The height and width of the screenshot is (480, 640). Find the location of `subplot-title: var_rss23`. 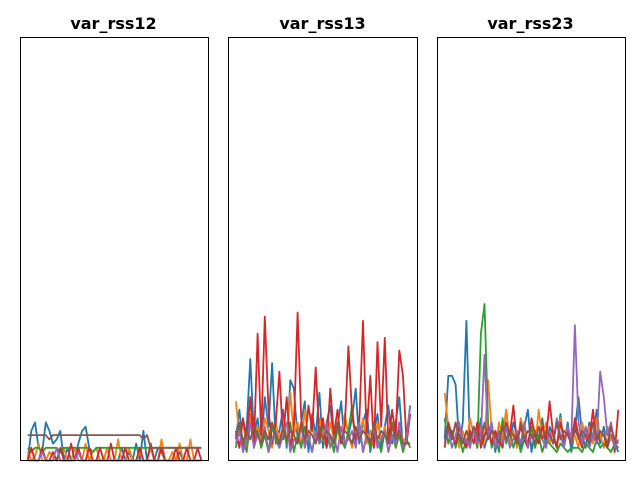

subplot-title: var_rss23 is located at coordinates (530, 23).